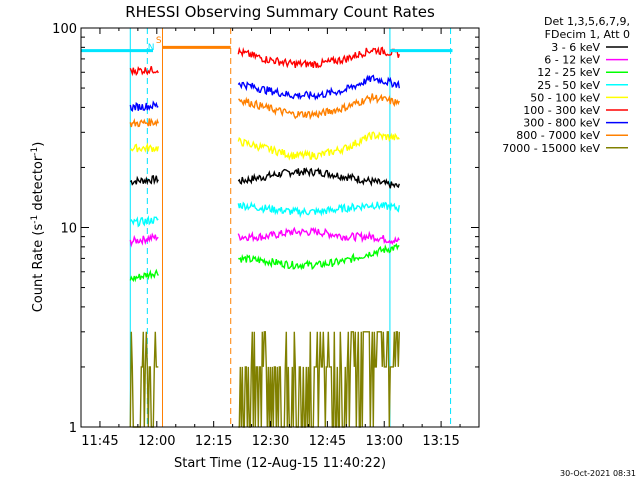  I want to click on legend-entry-label: 7000 - 15000 keV, so click(551, 148).